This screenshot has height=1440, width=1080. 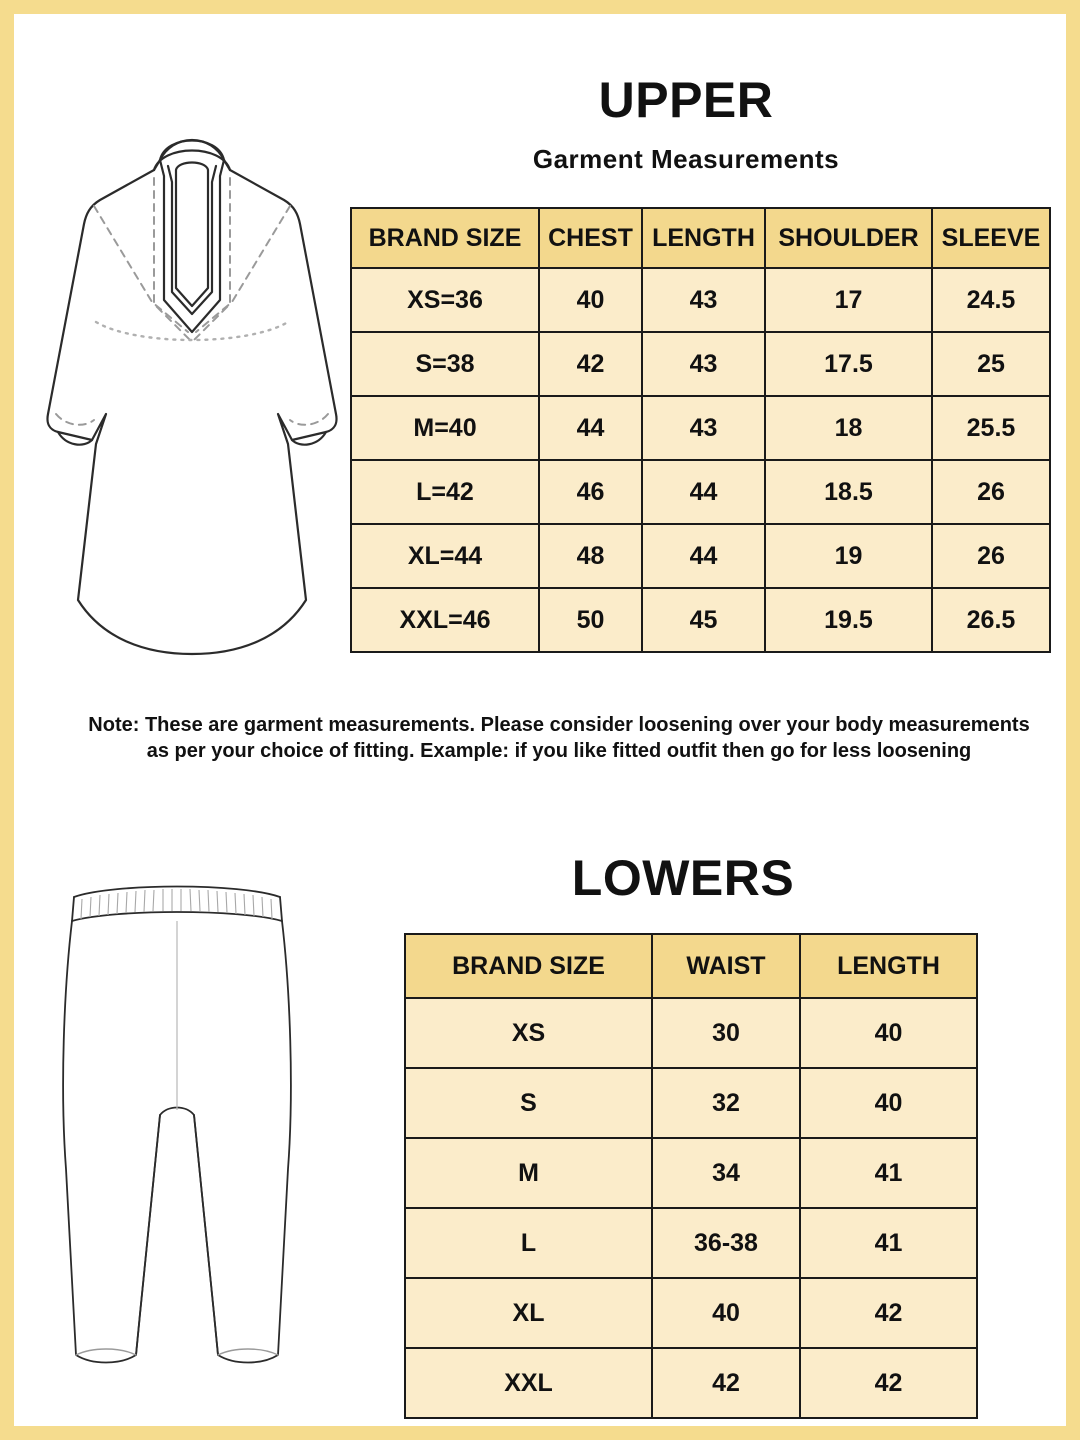 I want to click on table-row: XL=44 48 44 19 26, so click(x=700, y=556).